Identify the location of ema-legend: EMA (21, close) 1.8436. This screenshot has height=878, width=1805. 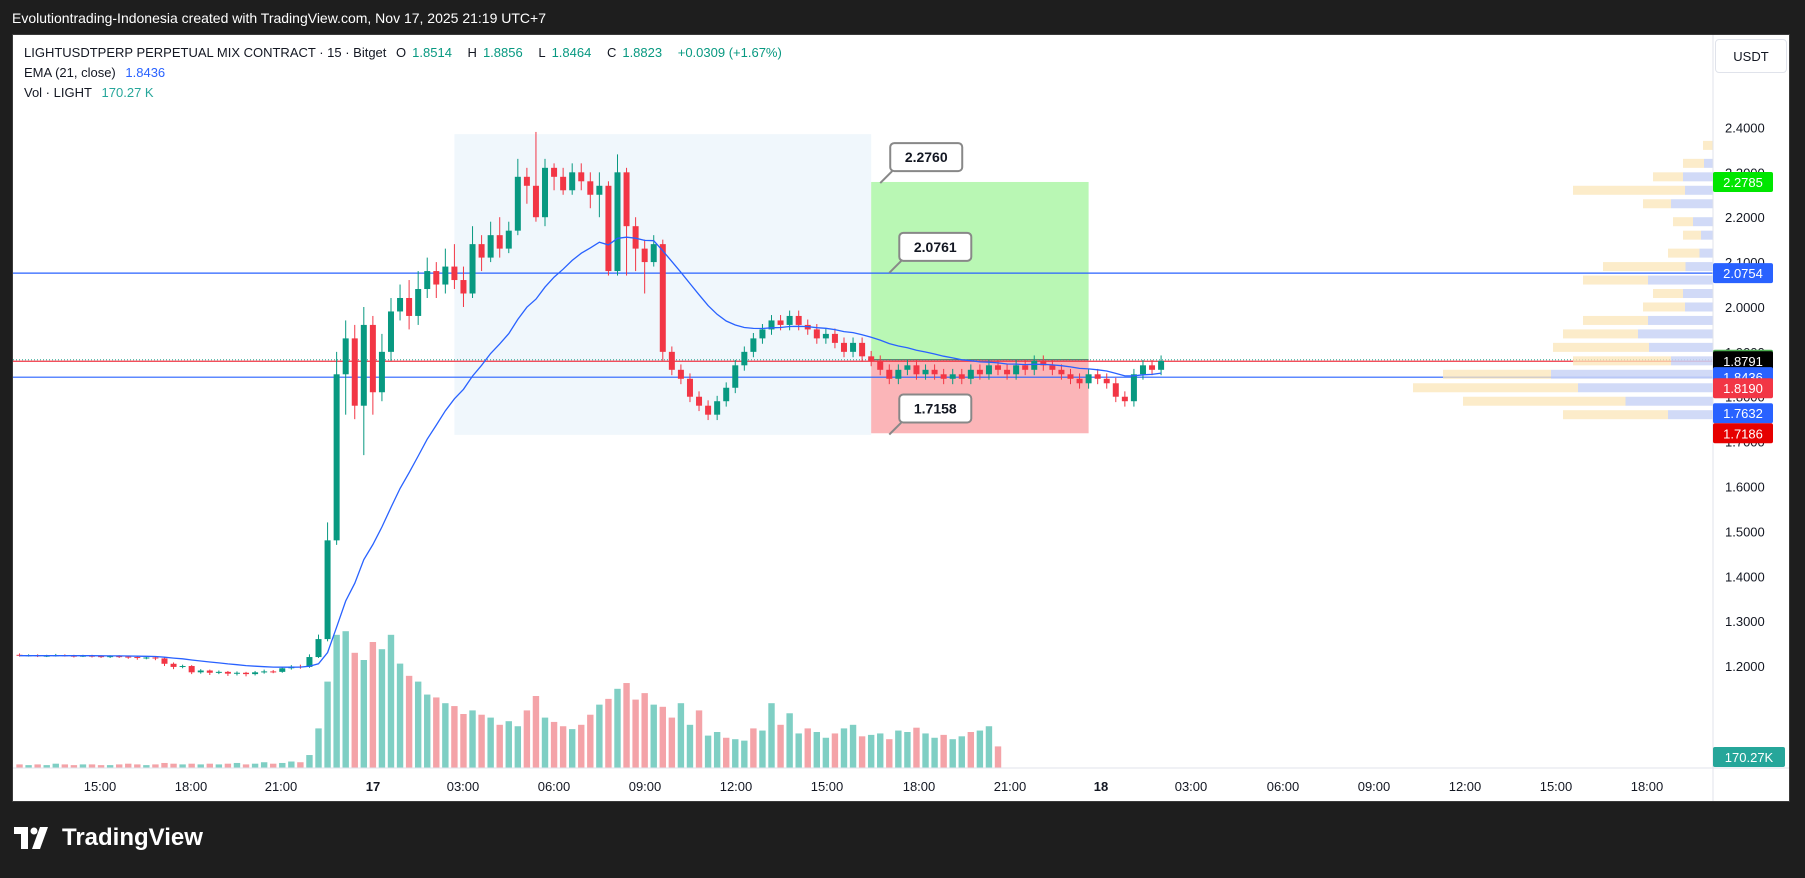
(97, 72).